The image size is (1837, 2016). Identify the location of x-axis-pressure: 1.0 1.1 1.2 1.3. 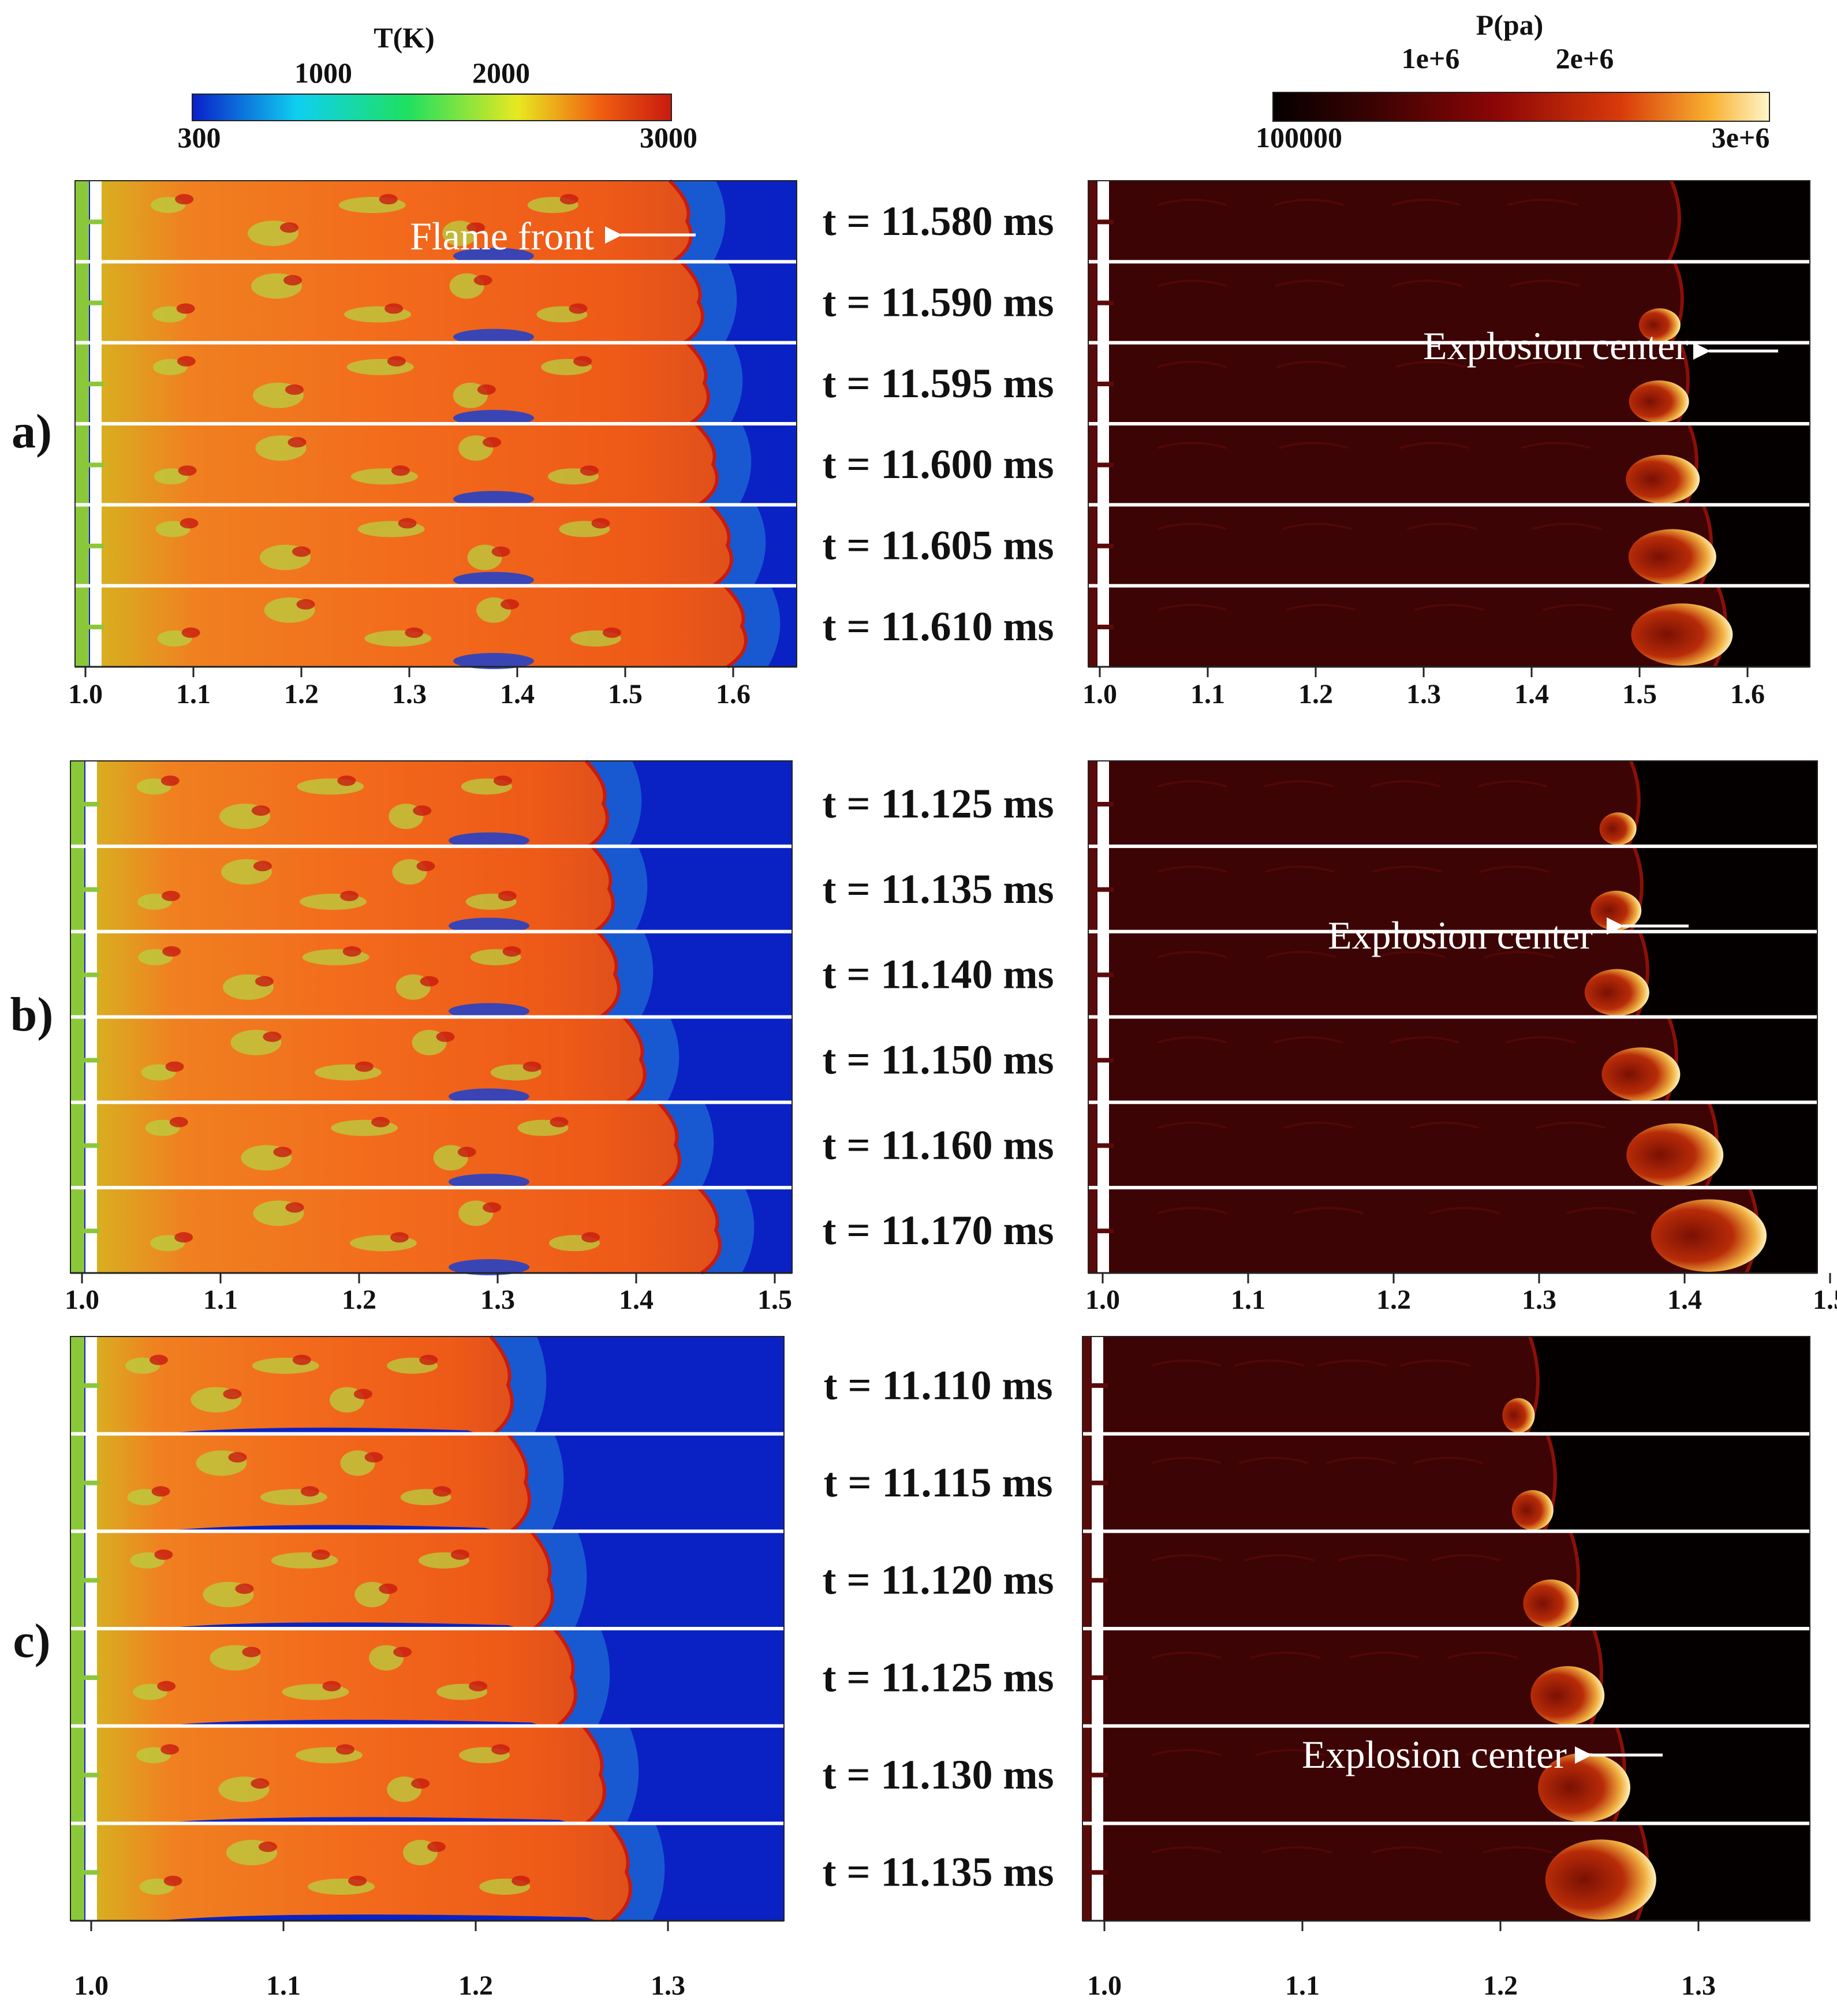
(1446, 1960).